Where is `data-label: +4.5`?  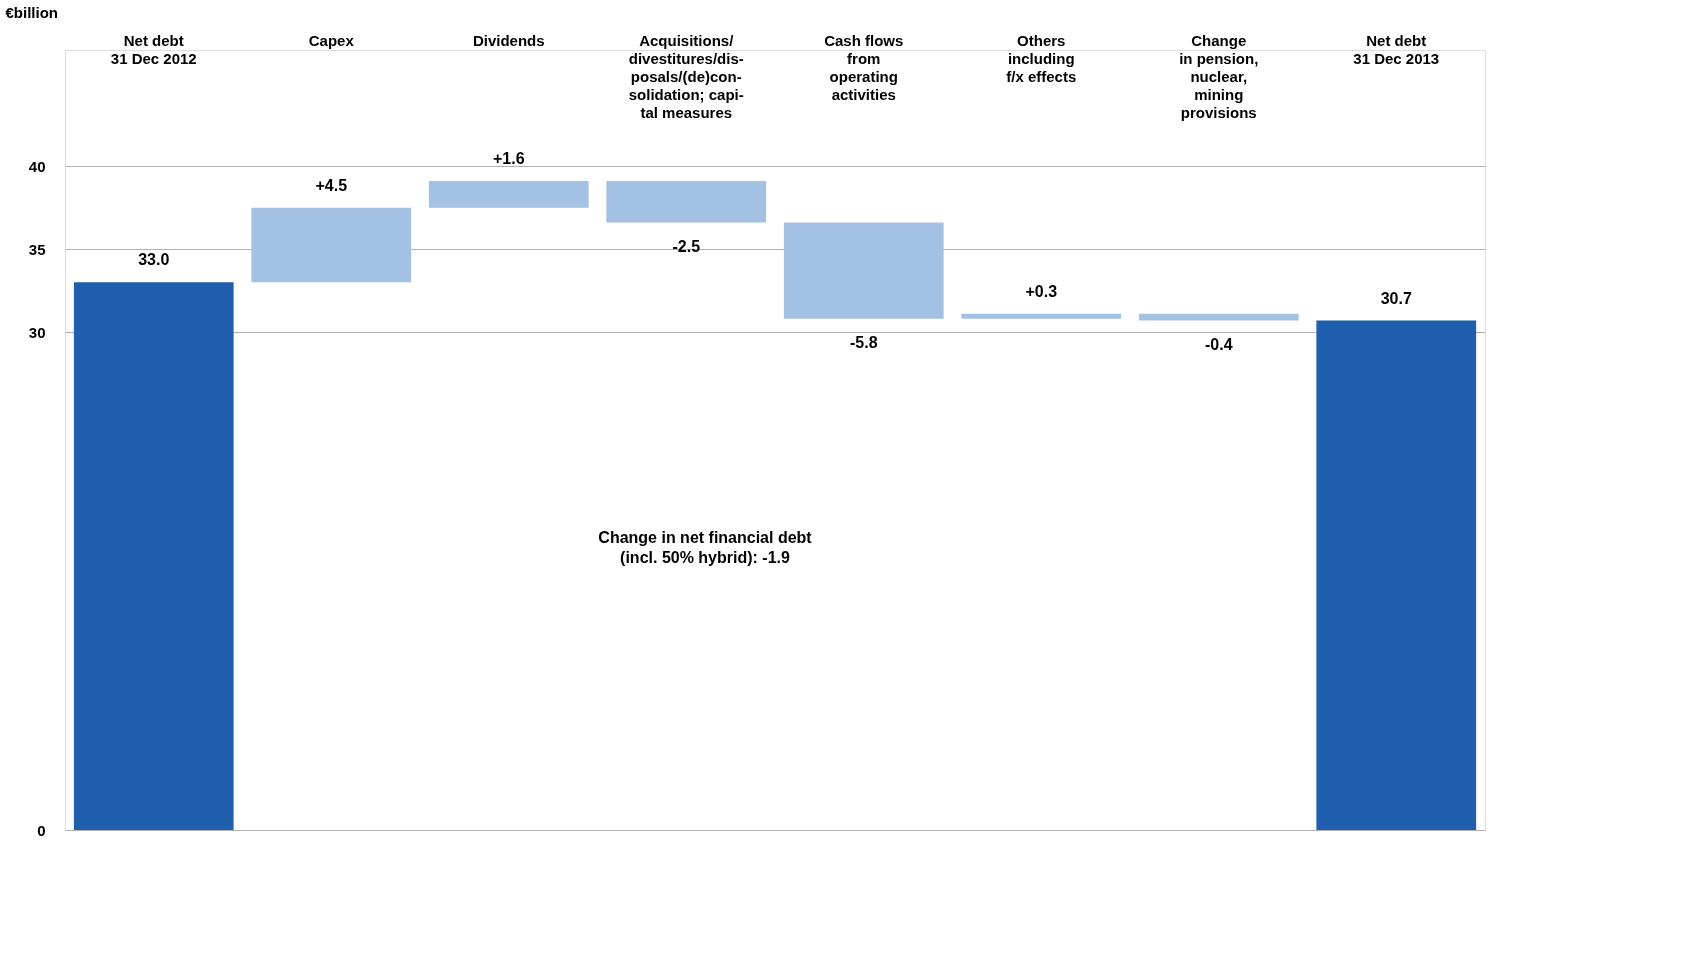
data-label: +4.5 is located at coordinates (331, 185).